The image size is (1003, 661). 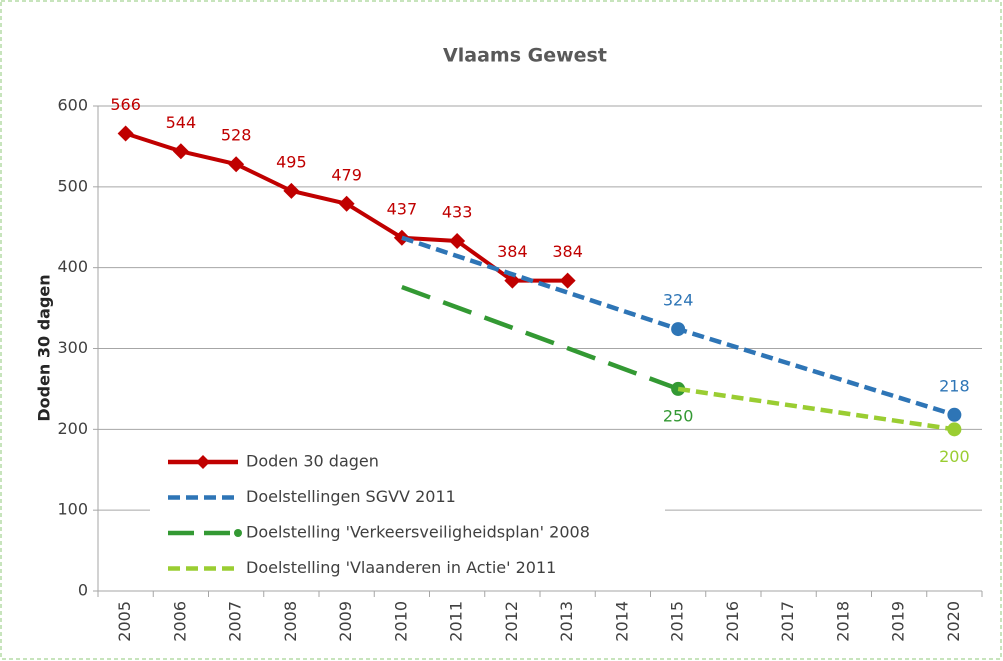 What do you see at coordinates (954, 456) in the screenshot?
I see `data-label: 200` at bounding box center [954, 456].